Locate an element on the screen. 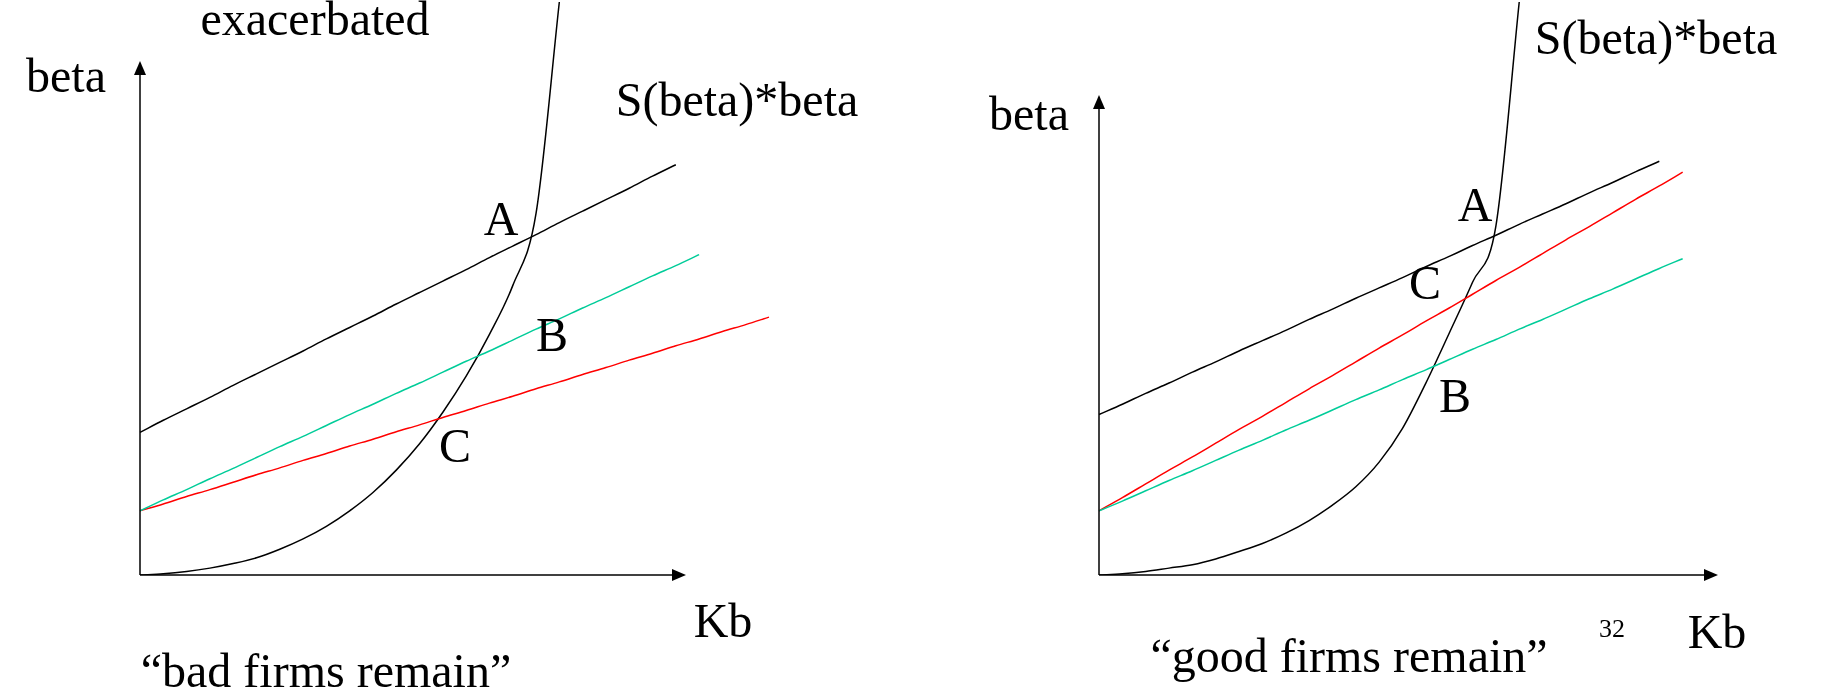 Image resolution: width=1828 pixels, height=697 pixels. annotation: exacerbated is located at coordinates (315, 22).